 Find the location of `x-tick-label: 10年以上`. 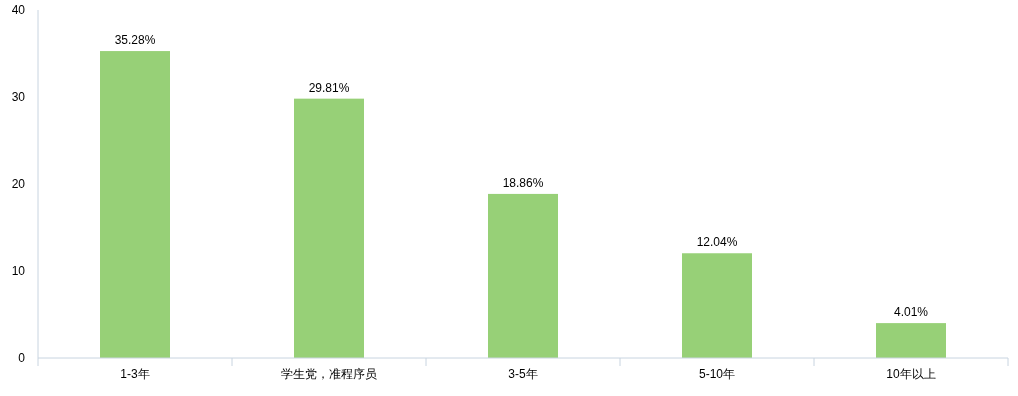

x-tick-label: 10年以上 is located at coordinates (911, 374).